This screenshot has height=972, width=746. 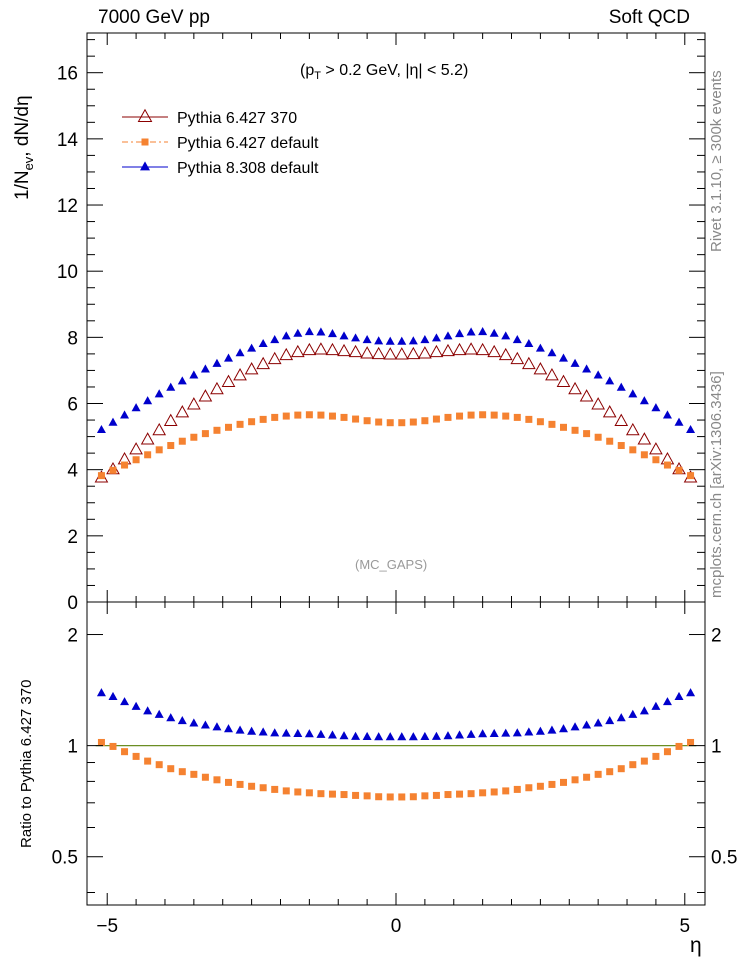 What do you see at coordinates (67, 206) in the screenshot?
I see `main-y-tick-label: 12` at bounding box center [67, 206].